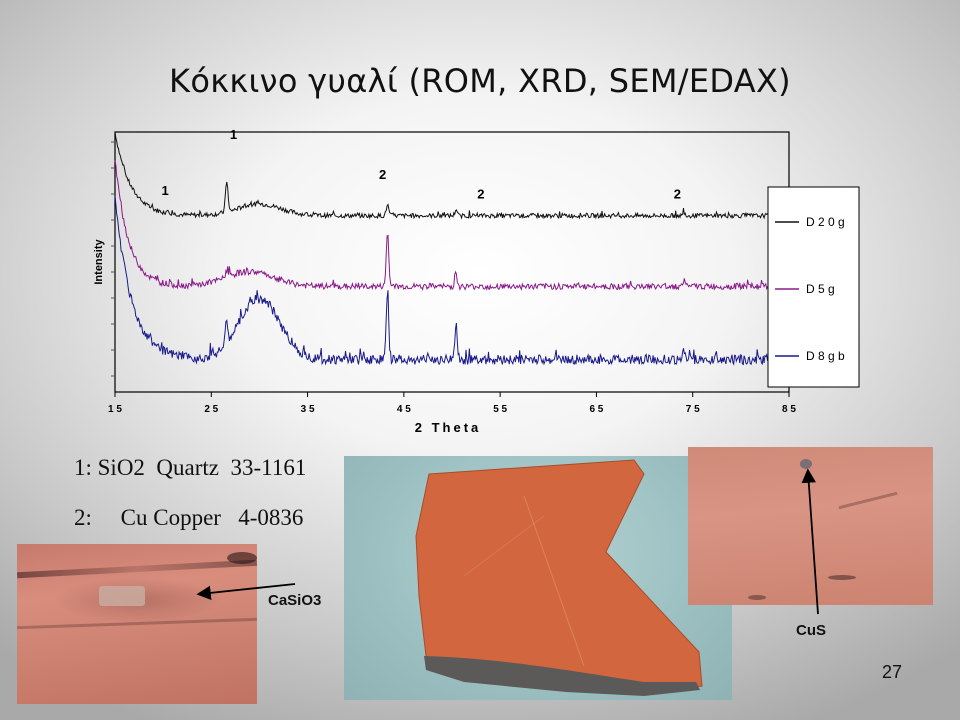  What do you see at coordinates (677, 194) in the screenshot?
I see `peak-label-4: 2` at bounding box center [677, 194].